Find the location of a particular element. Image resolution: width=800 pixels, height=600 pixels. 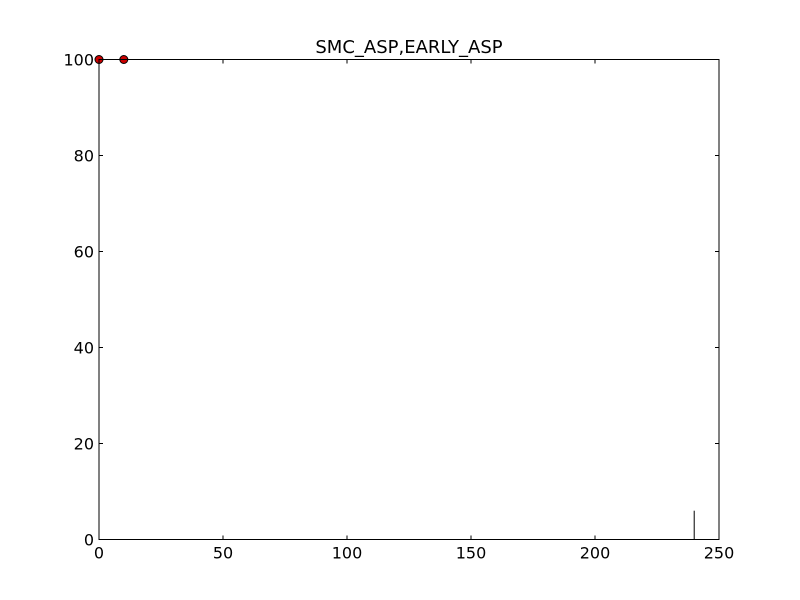

y-tick-label: 80 is located at coordinates (84, 156).